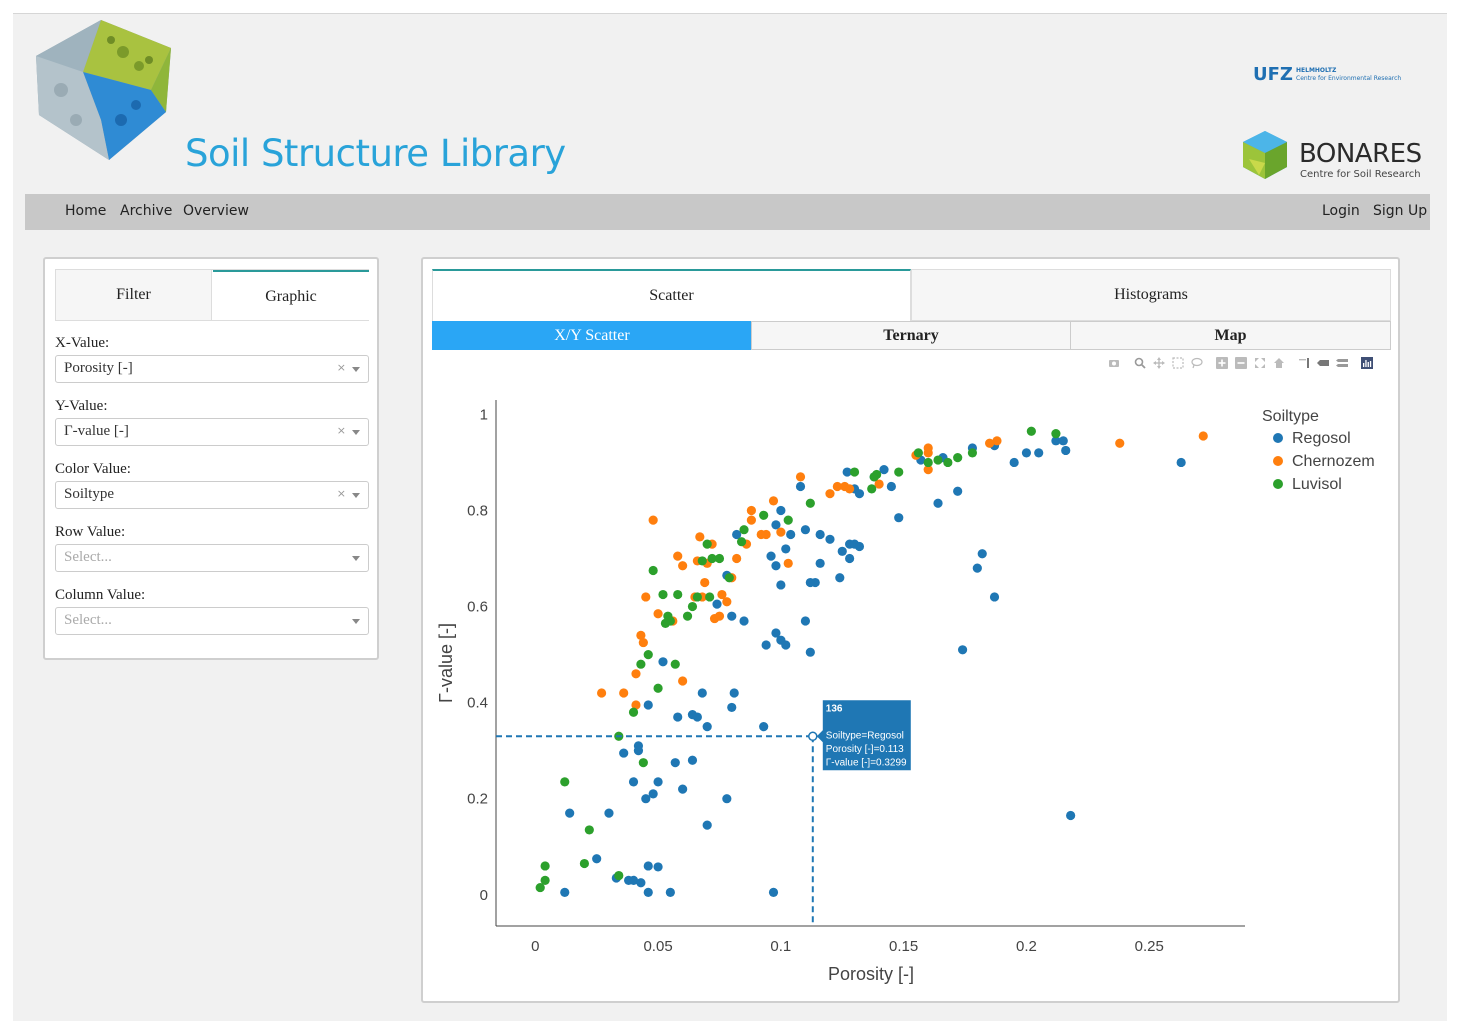 The image size is (1460, 1036). Describe the element at coordinates (1260, 363) in the screenshot. I see `autoscale-icon` at that location.